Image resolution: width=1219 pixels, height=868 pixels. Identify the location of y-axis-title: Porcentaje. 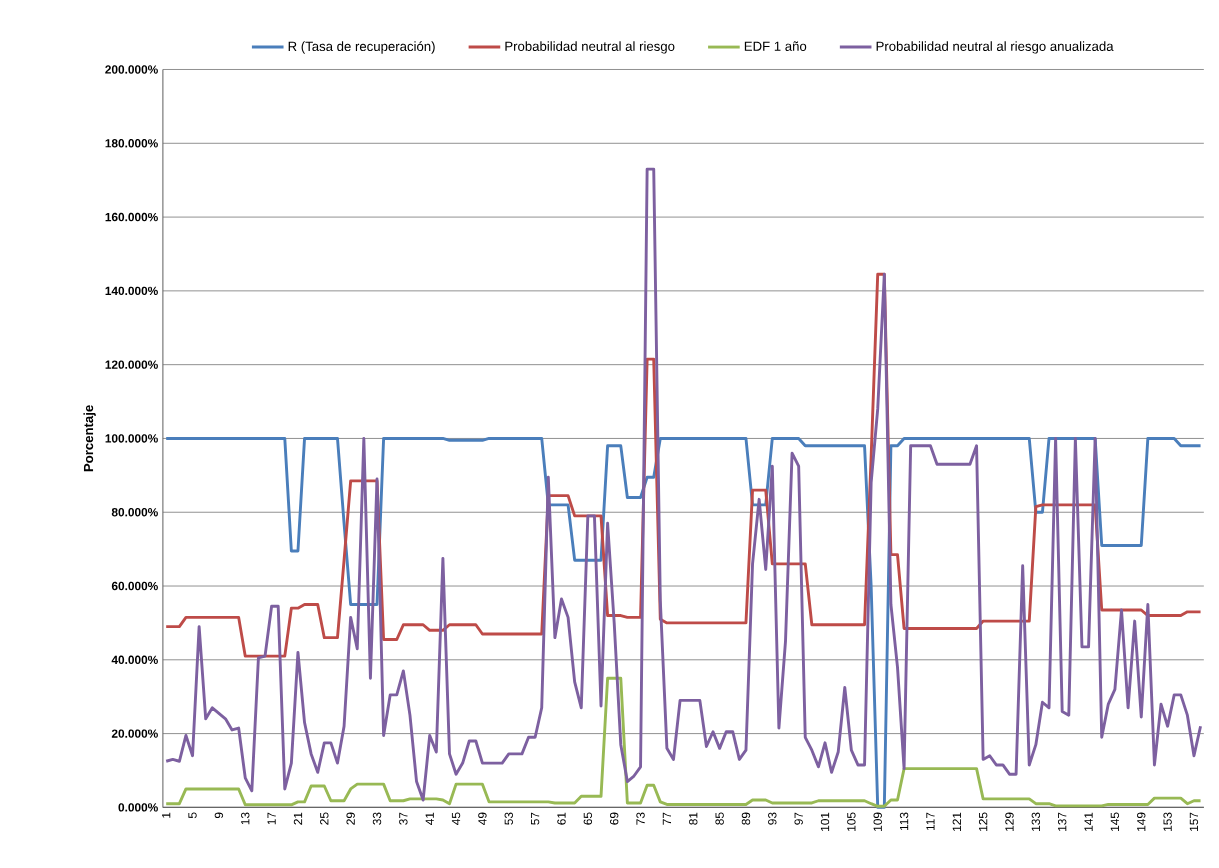
(89, 438).